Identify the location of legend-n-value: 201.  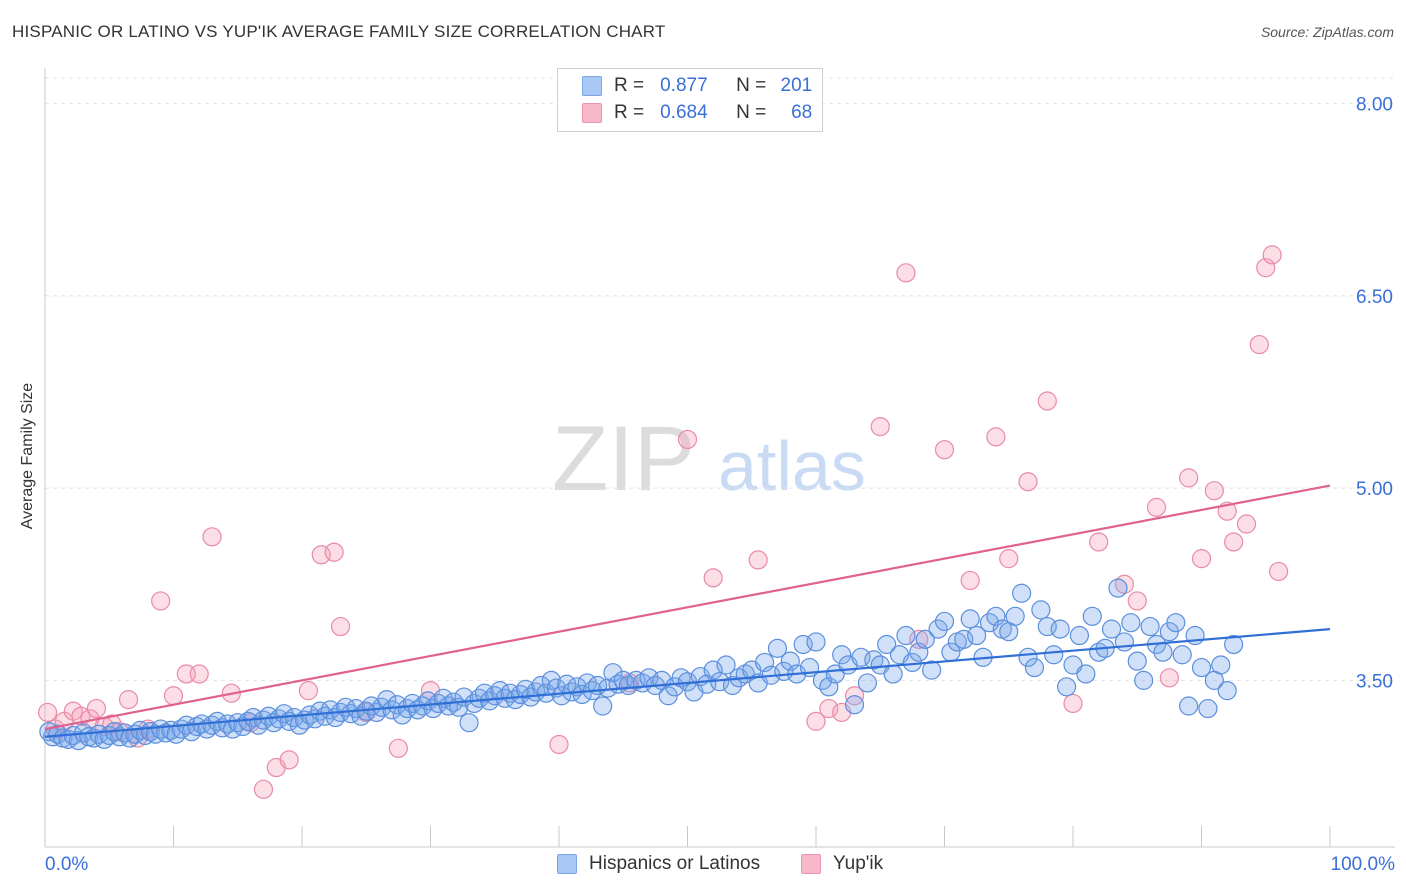
(796, 85).